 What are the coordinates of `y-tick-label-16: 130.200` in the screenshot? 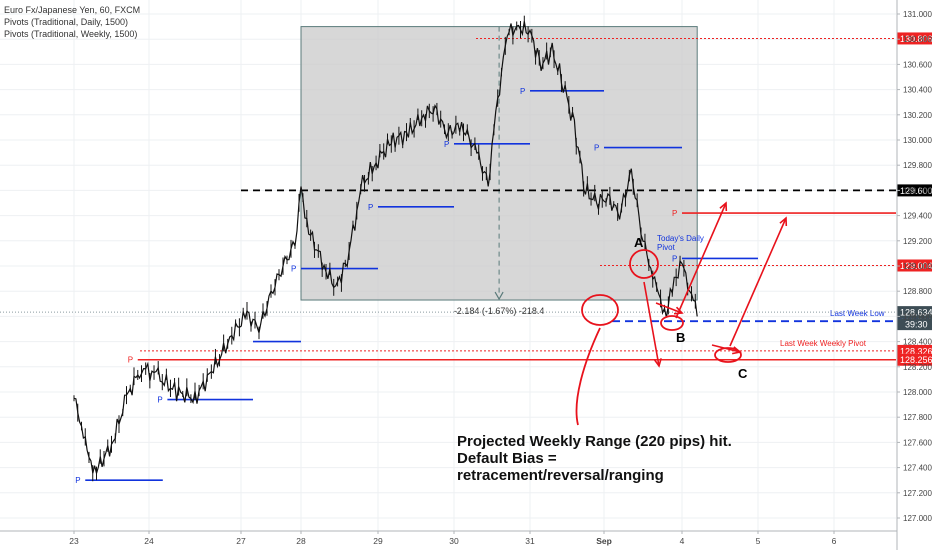 It's located at (917, 115).